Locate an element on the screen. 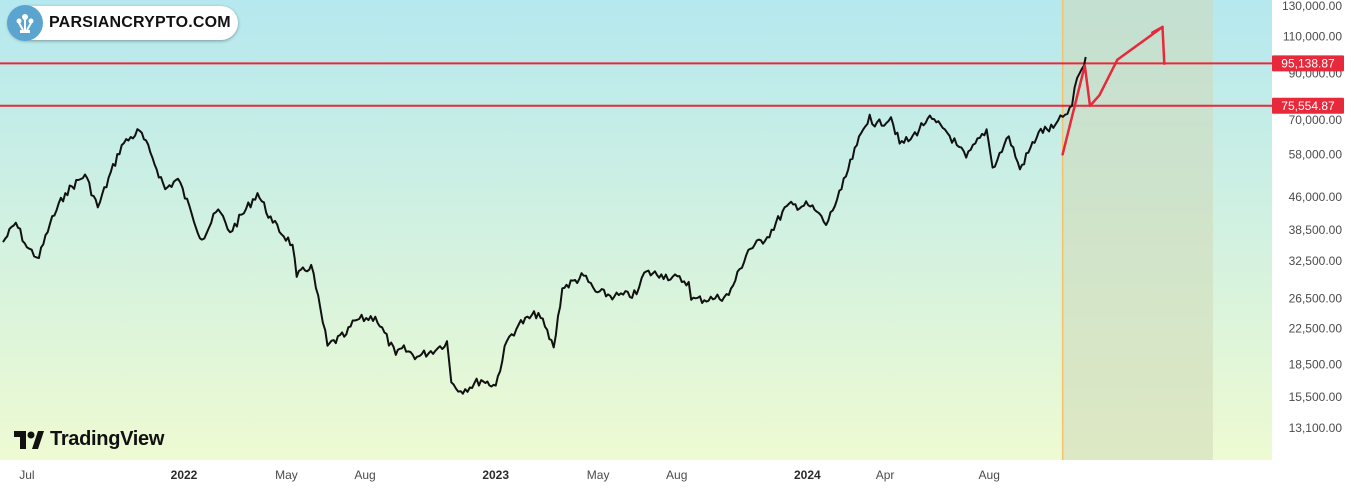  tradingview-brand: TradingView is located at coordinates (89, 439).